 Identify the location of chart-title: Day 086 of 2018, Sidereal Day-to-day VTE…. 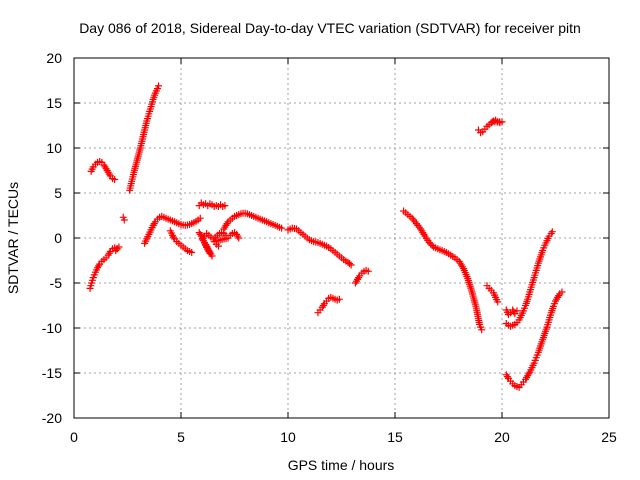
(330, 28).